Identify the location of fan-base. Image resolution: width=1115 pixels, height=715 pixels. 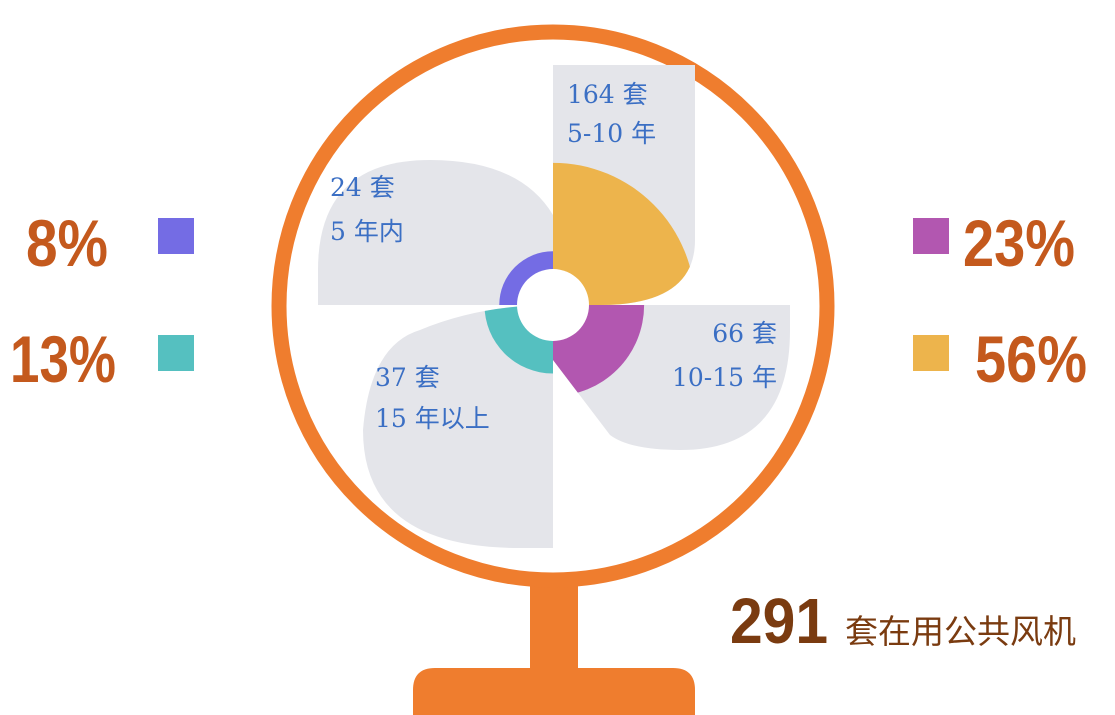
(554, 691).